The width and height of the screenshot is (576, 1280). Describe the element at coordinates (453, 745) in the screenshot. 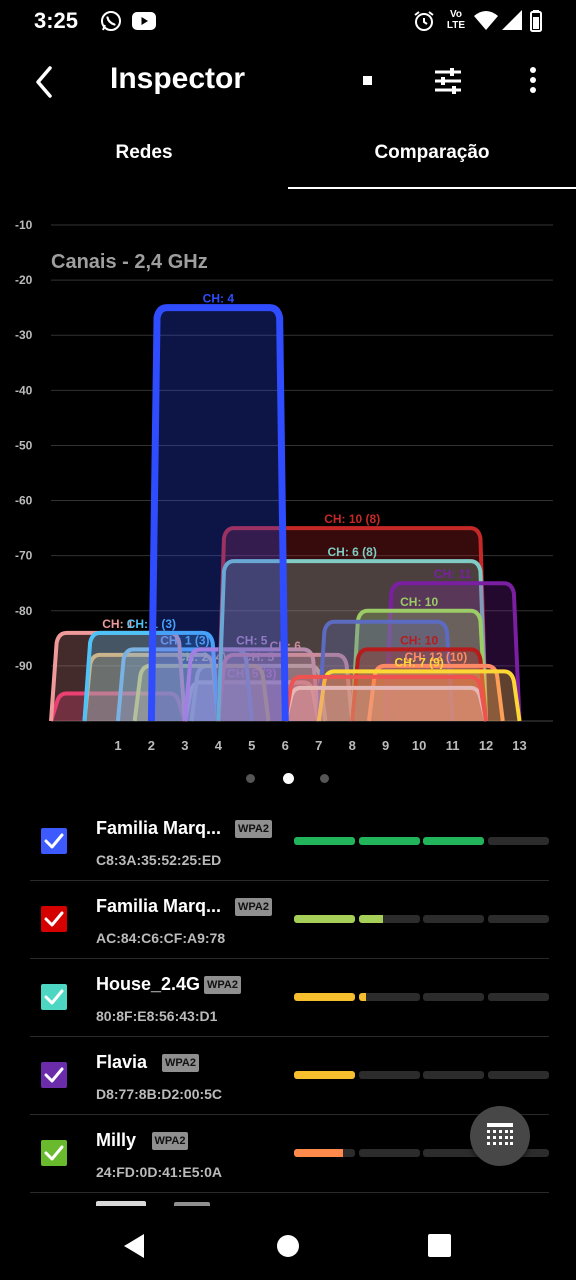

I see `x-tick-label: 11` at that location.